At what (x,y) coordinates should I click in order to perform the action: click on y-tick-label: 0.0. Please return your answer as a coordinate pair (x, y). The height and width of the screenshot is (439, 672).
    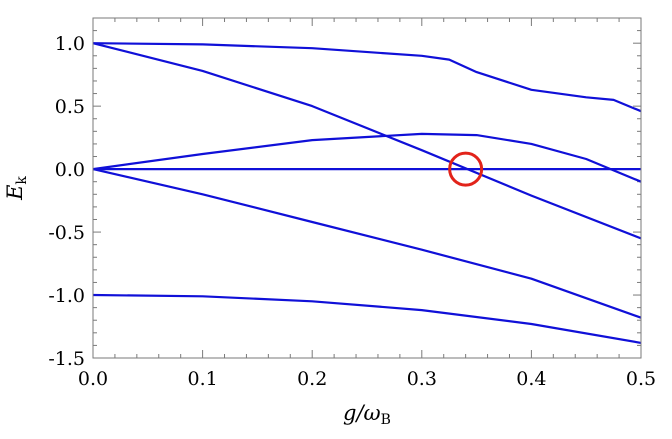
    Looking at the image, I should click on (70, 170).